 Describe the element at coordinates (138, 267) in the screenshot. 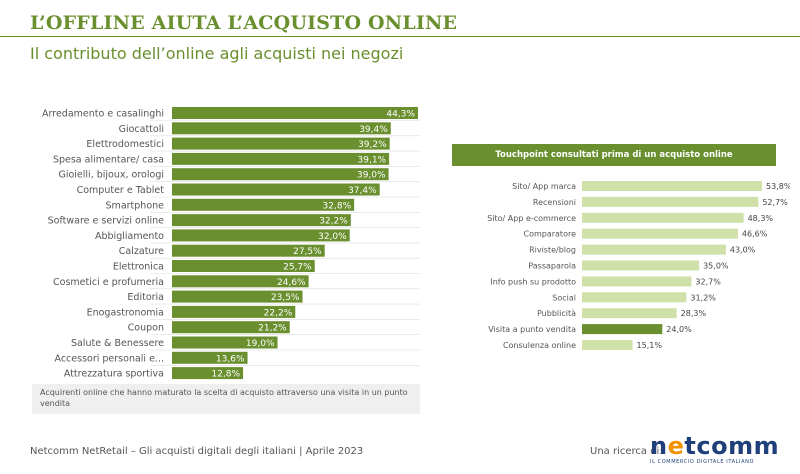

I see `category-label: Elettronica` at that location.